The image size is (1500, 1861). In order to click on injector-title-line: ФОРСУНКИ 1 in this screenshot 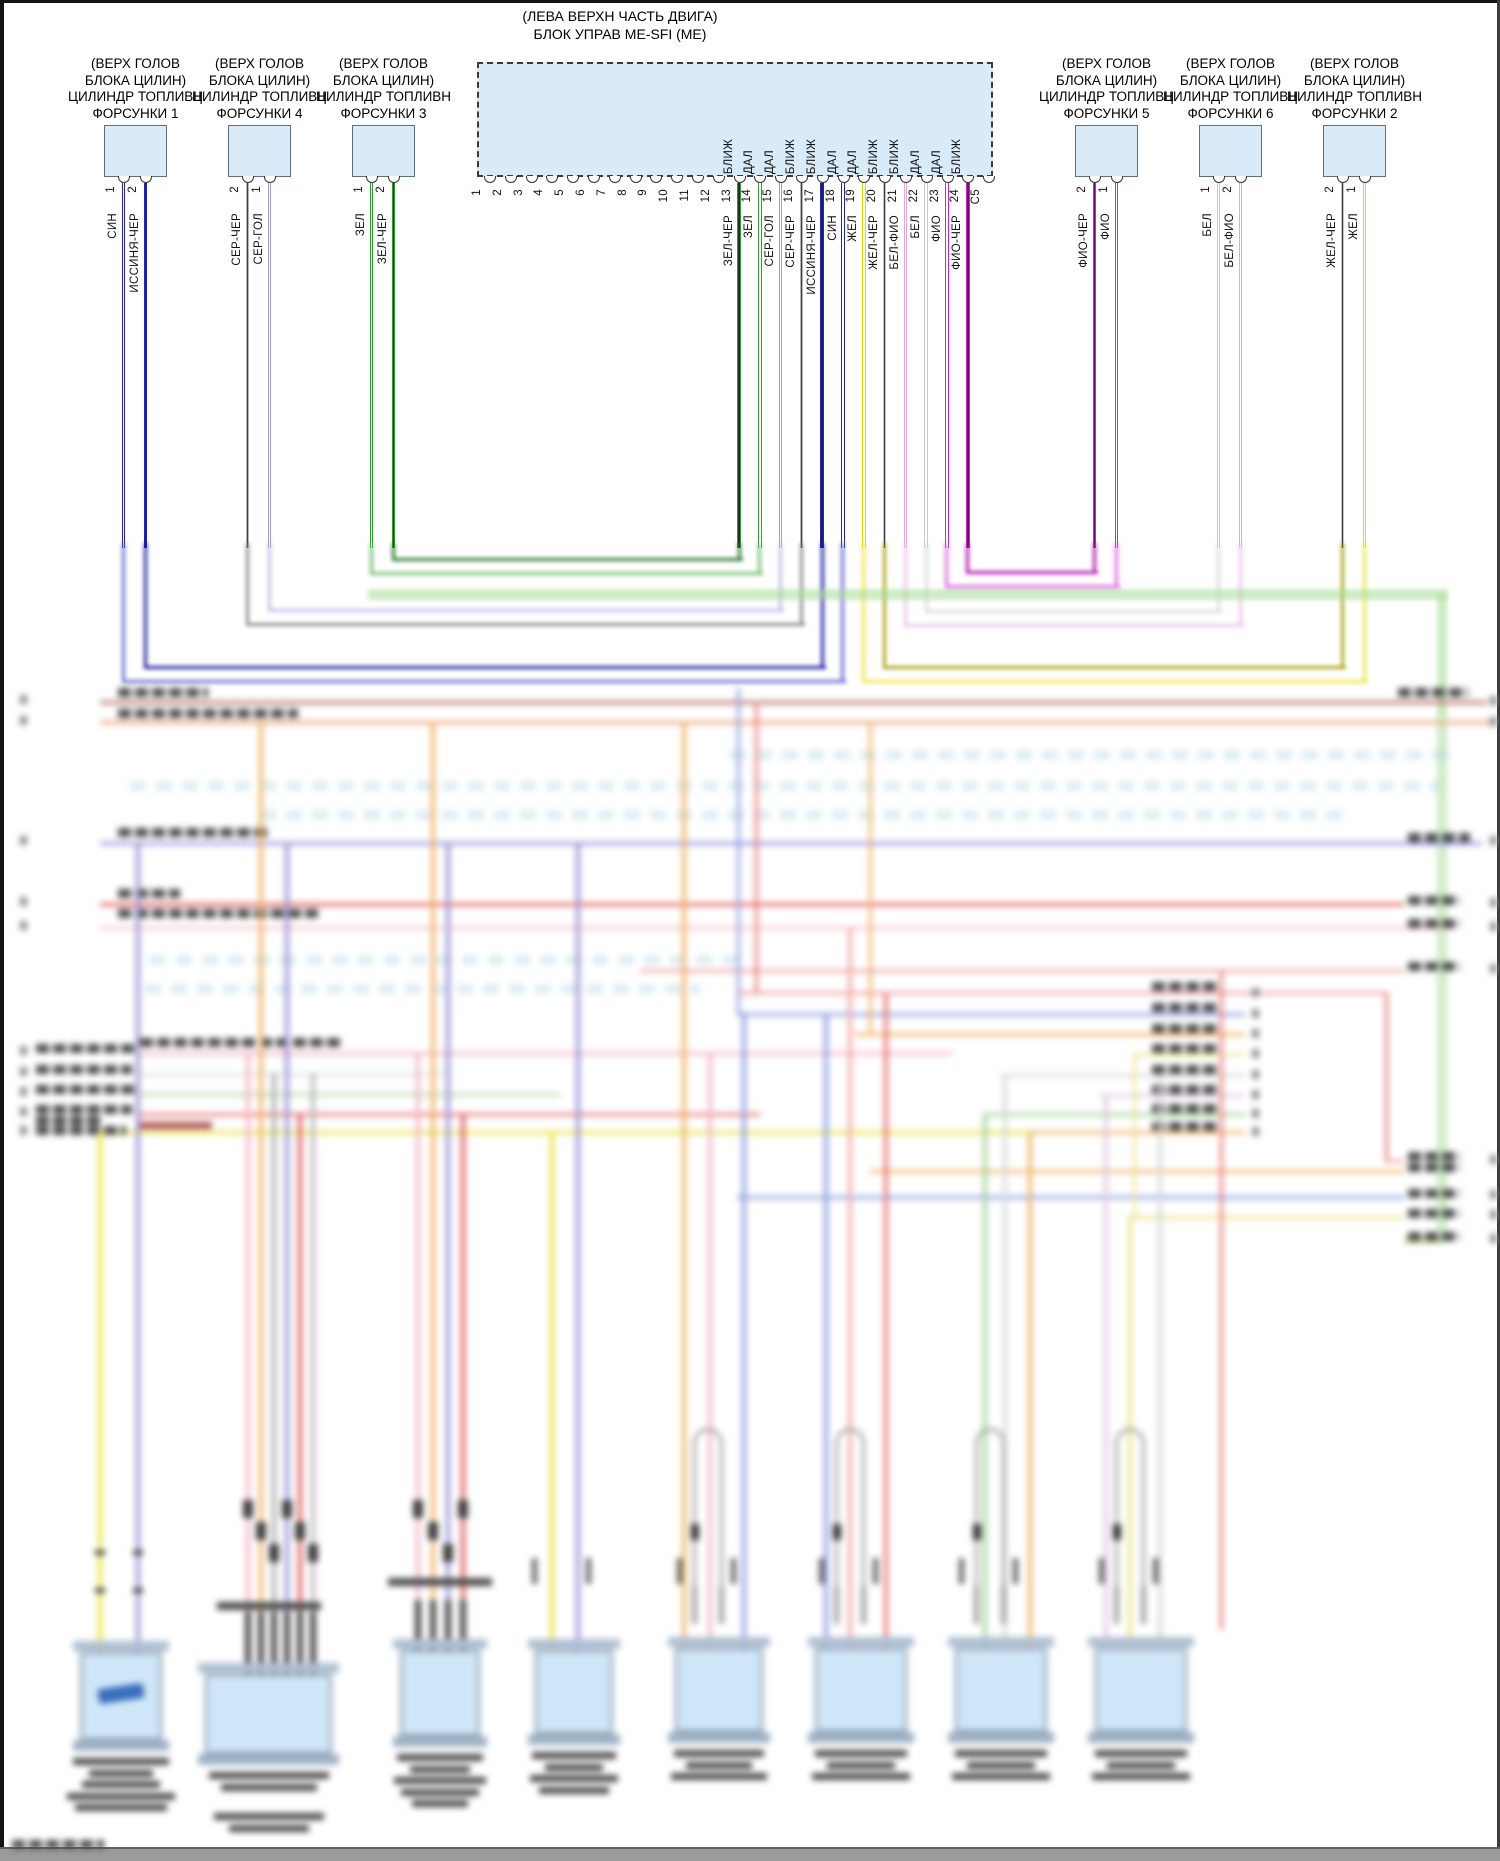, I will do `click(135, 113)`.